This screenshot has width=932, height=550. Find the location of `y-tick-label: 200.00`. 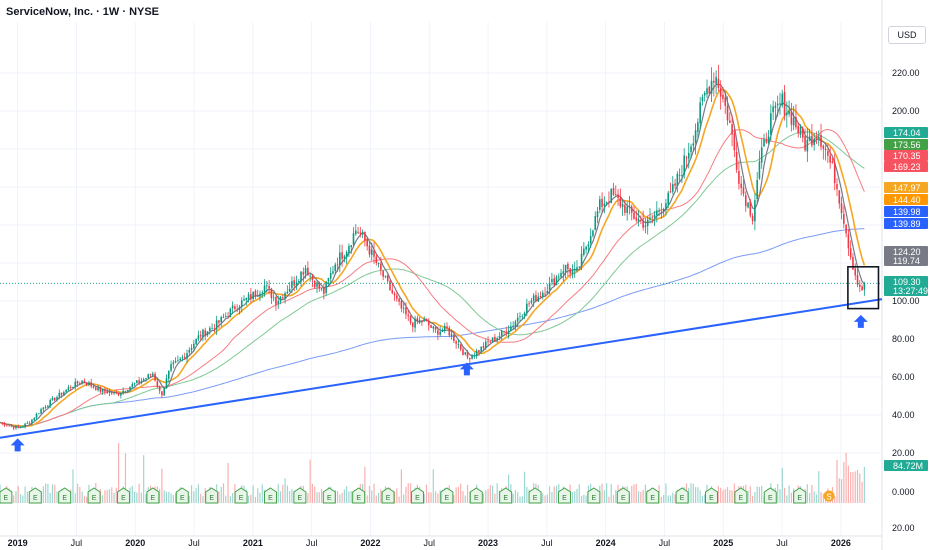

y-tick-label: 200.00 is located at coordinates (906, 111).